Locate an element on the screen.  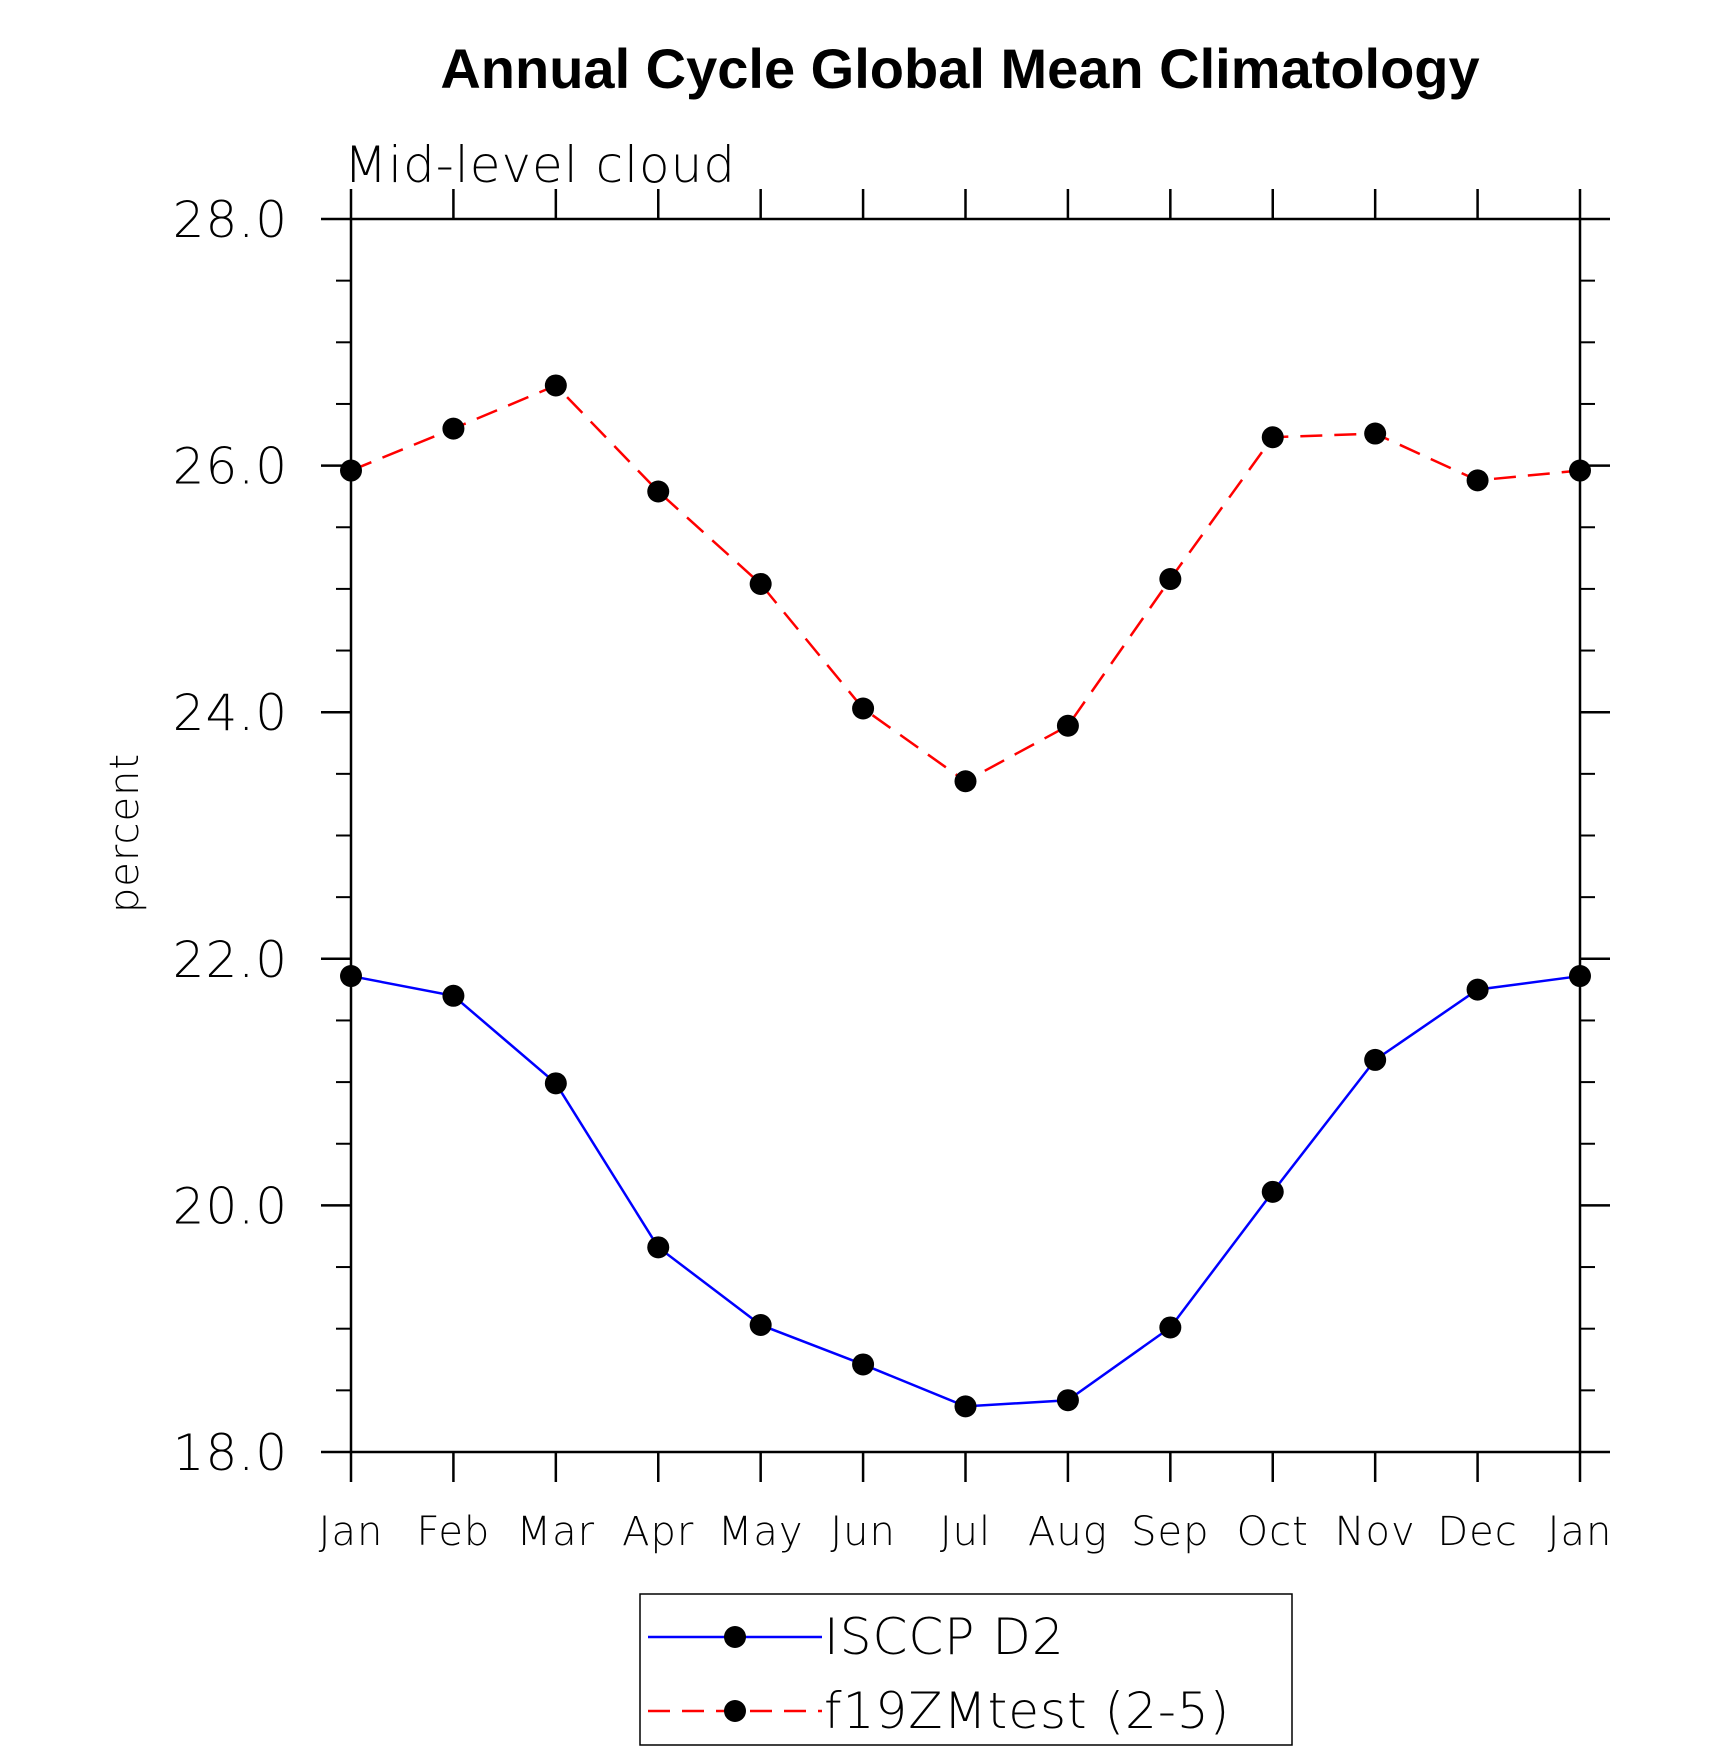
y-tick-label: 28.0 is located at coordinates (230, 220).